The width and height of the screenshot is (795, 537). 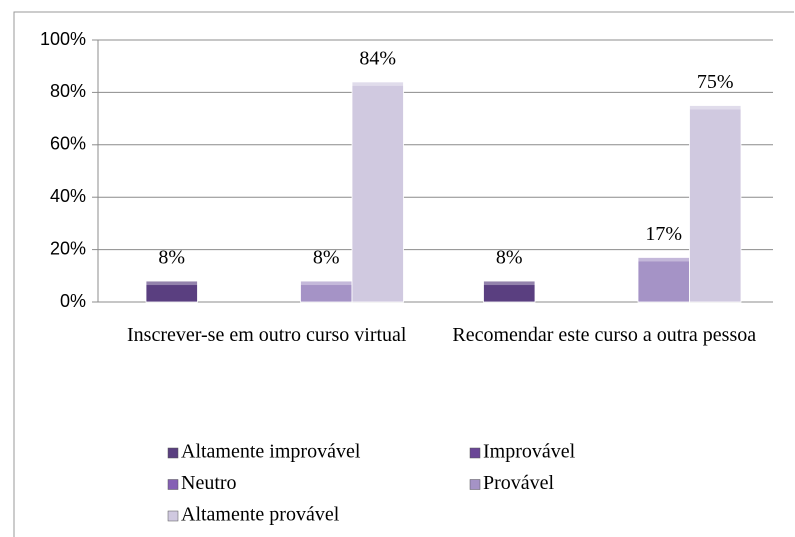 I want to click on legend-label: Neutro, so click(x=209, y=483).